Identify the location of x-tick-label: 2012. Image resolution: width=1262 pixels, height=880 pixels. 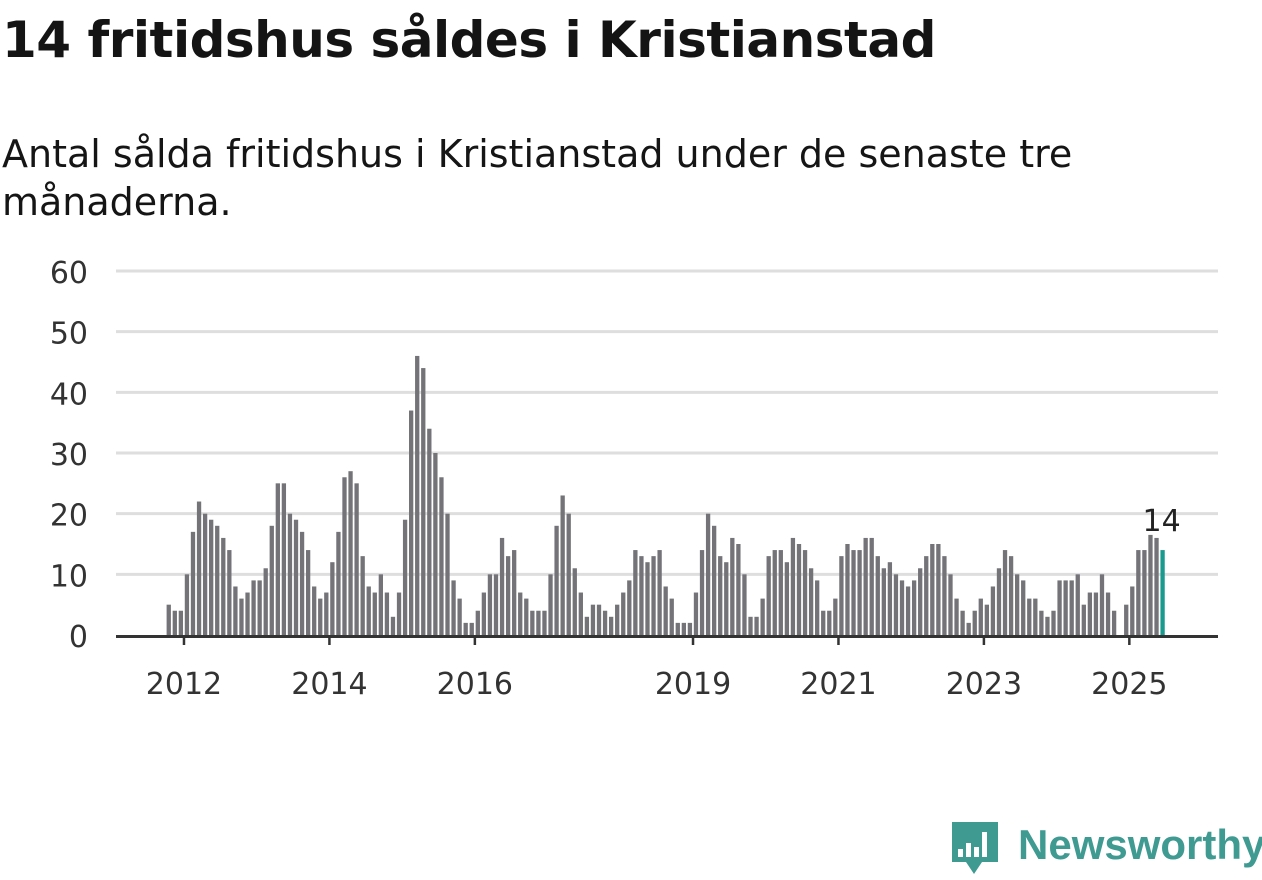
(184, 683).